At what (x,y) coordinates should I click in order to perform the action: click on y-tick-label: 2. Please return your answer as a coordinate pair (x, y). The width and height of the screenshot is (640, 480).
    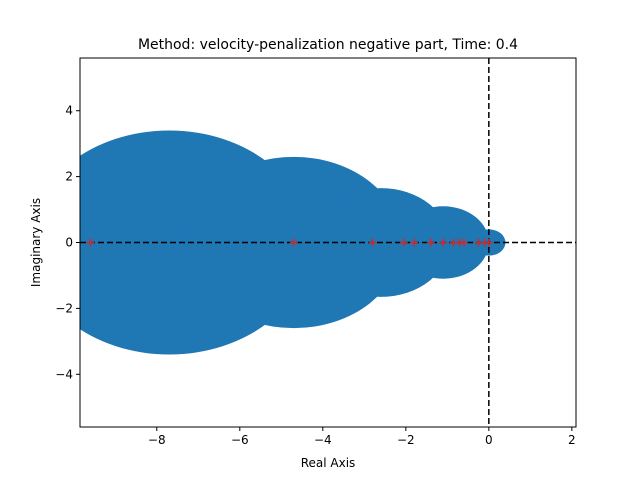
    Looking at the image, I should click on (69, 177).